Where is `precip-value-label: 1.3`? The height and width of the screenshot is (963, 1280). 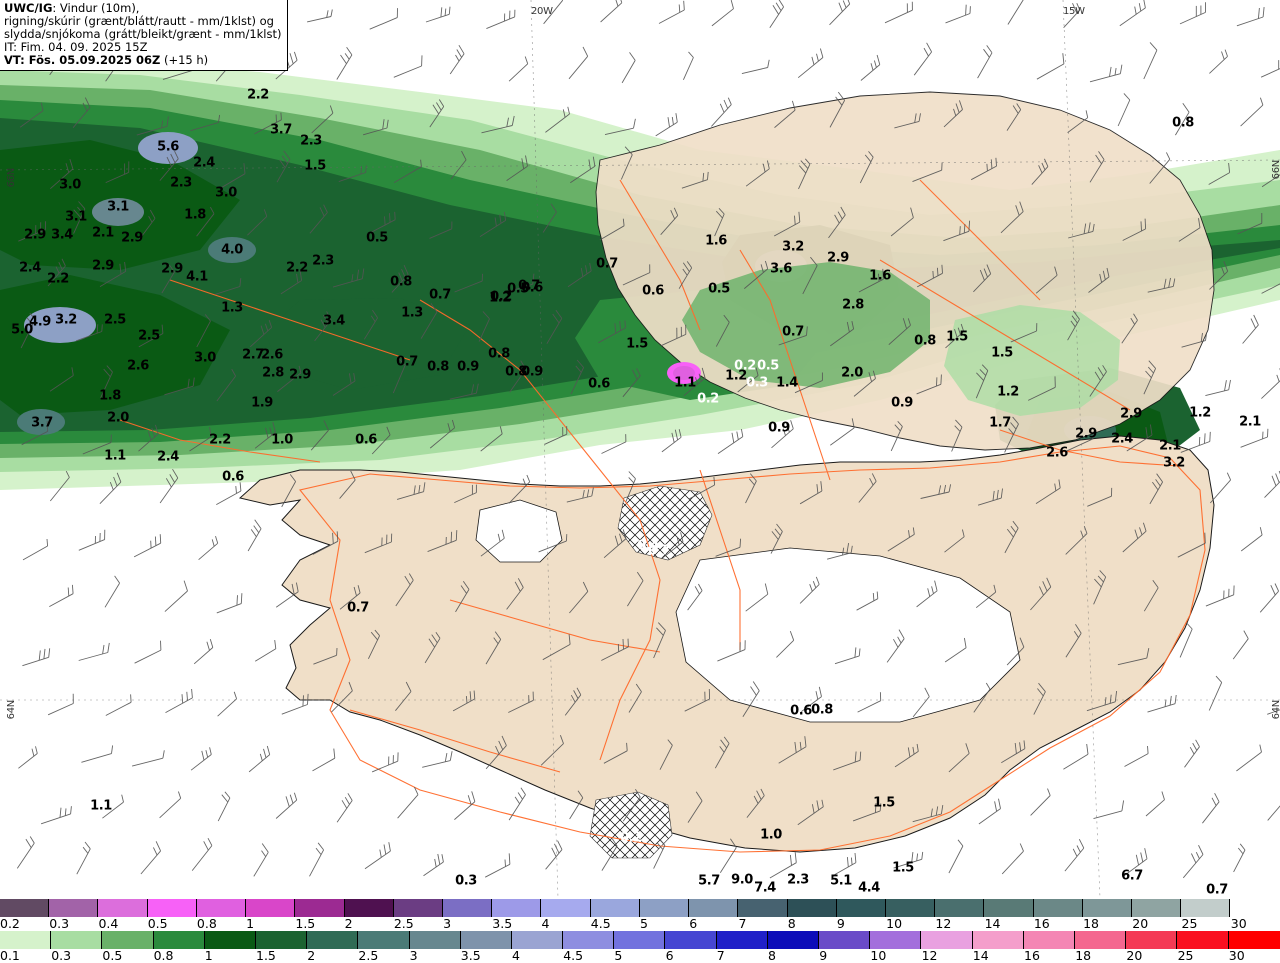
precip-value-label: 1.3 is located at coordinates (412, 313).